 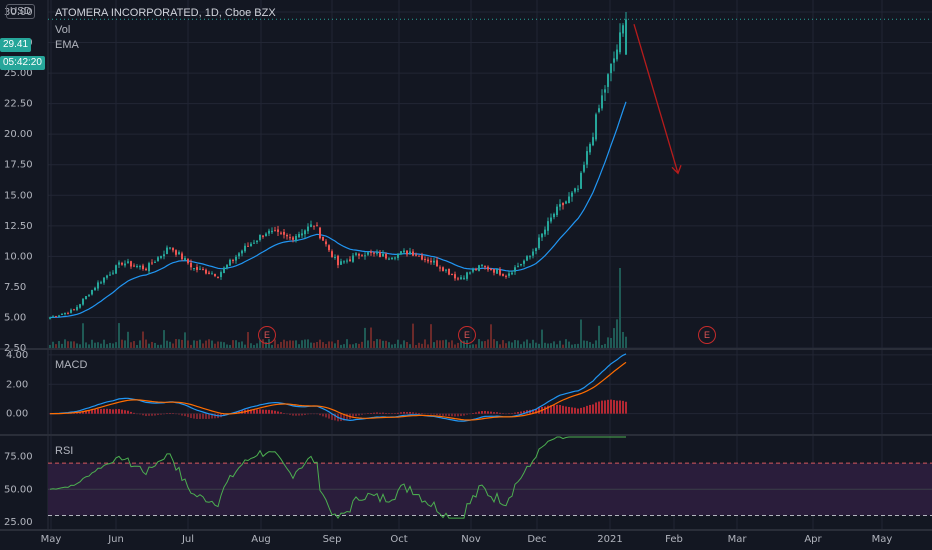 I want to click on forecast-arrow, so click(x=657, y=99).